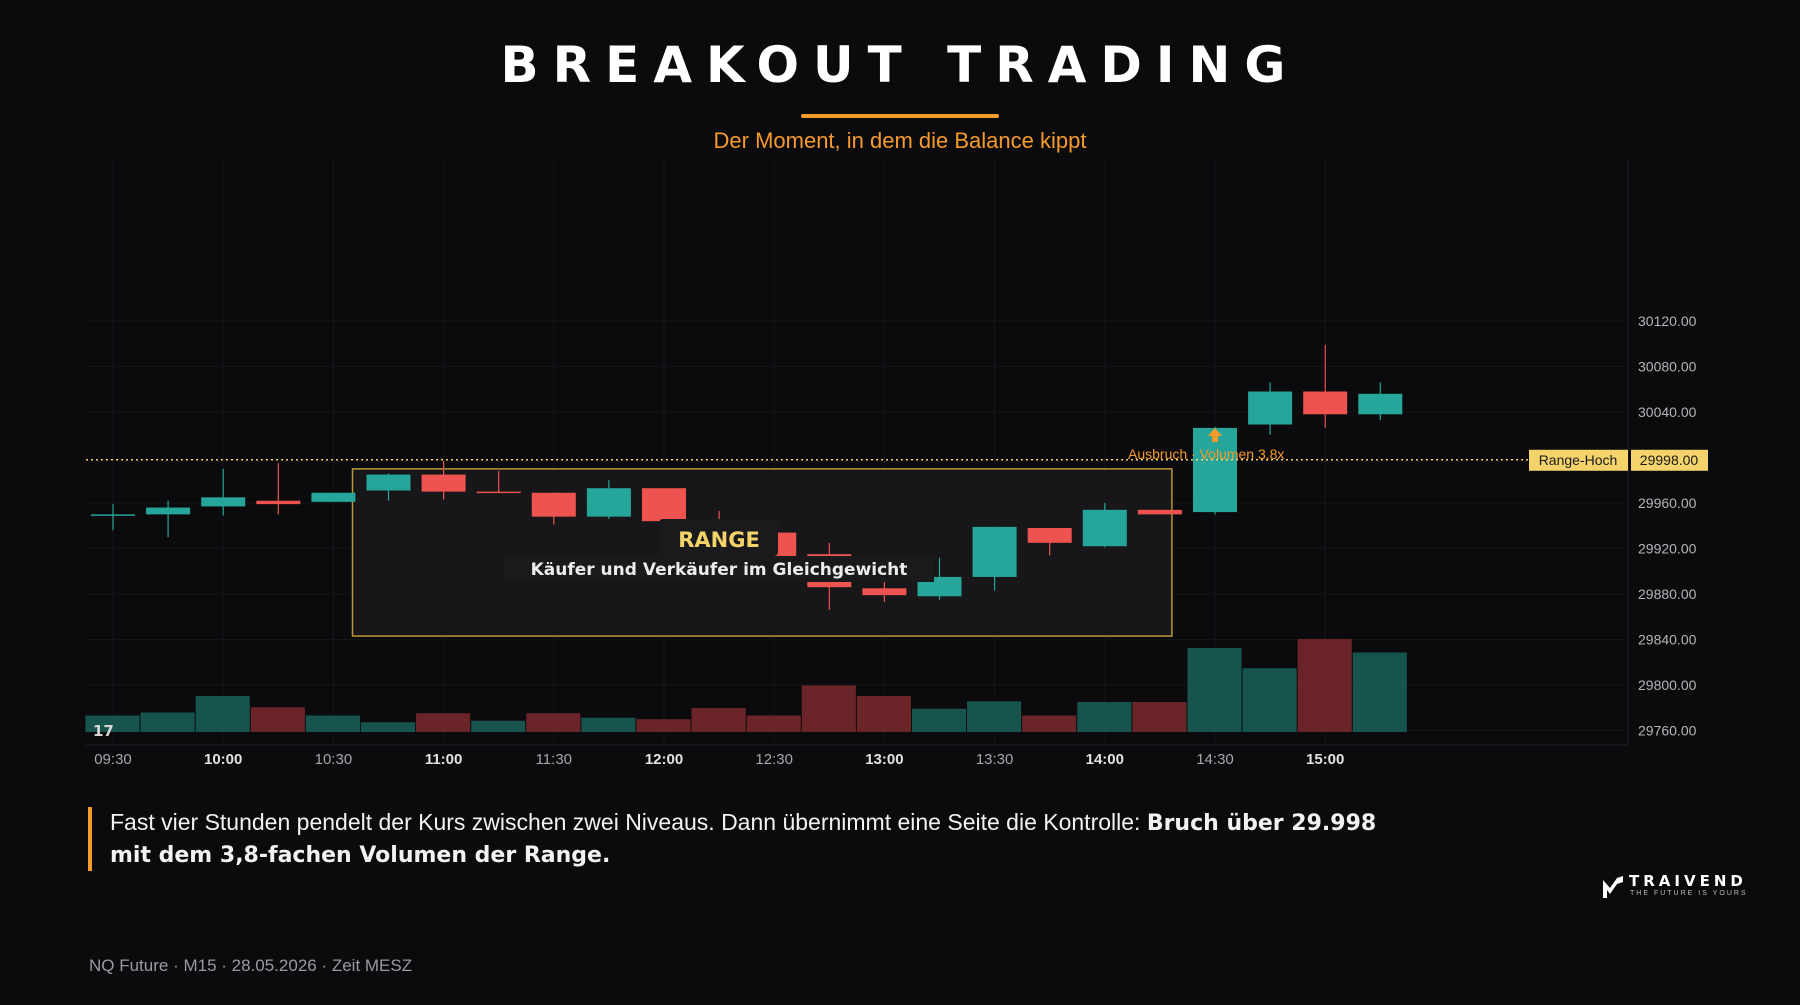 This screenshot has height=1005, width=1800. What do you see at coordinates (664, 759) in the screenshot?
I see `x-tick-label: 12:00` at bounding box center [664, 759].